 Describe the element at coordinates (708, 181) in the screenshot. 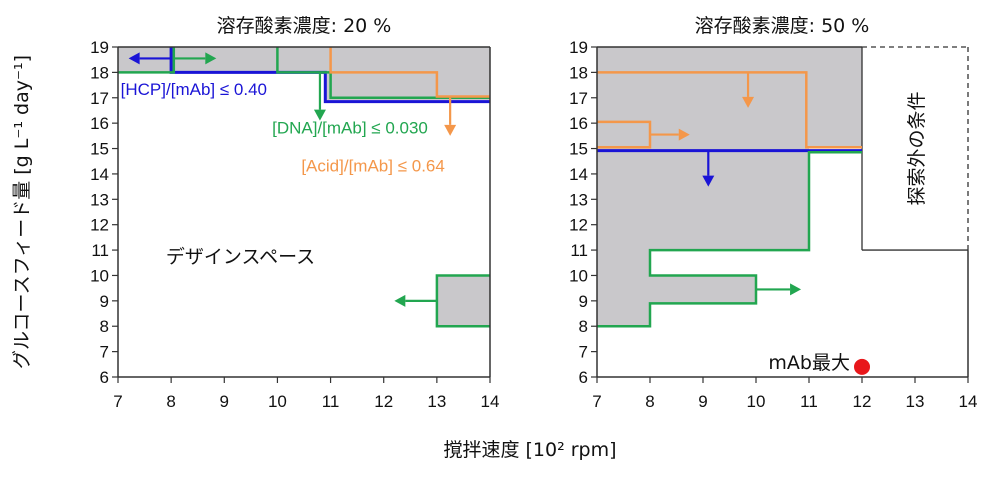

I see `right-hcp-arrow-icon` at that location.